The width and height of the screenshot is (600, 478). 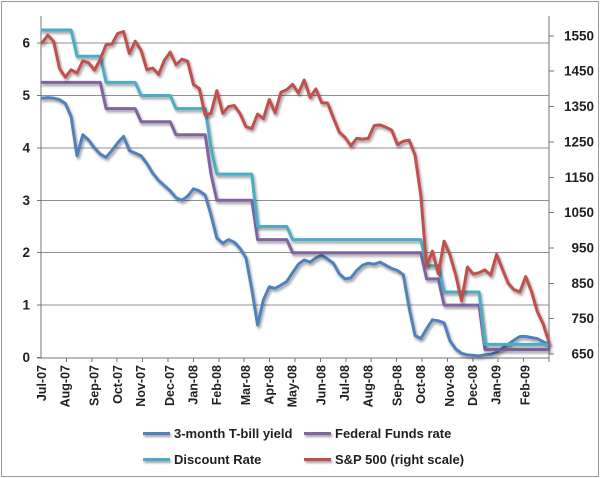 I want to click on x-axis-label: May-08, so click(x=293, y=386).